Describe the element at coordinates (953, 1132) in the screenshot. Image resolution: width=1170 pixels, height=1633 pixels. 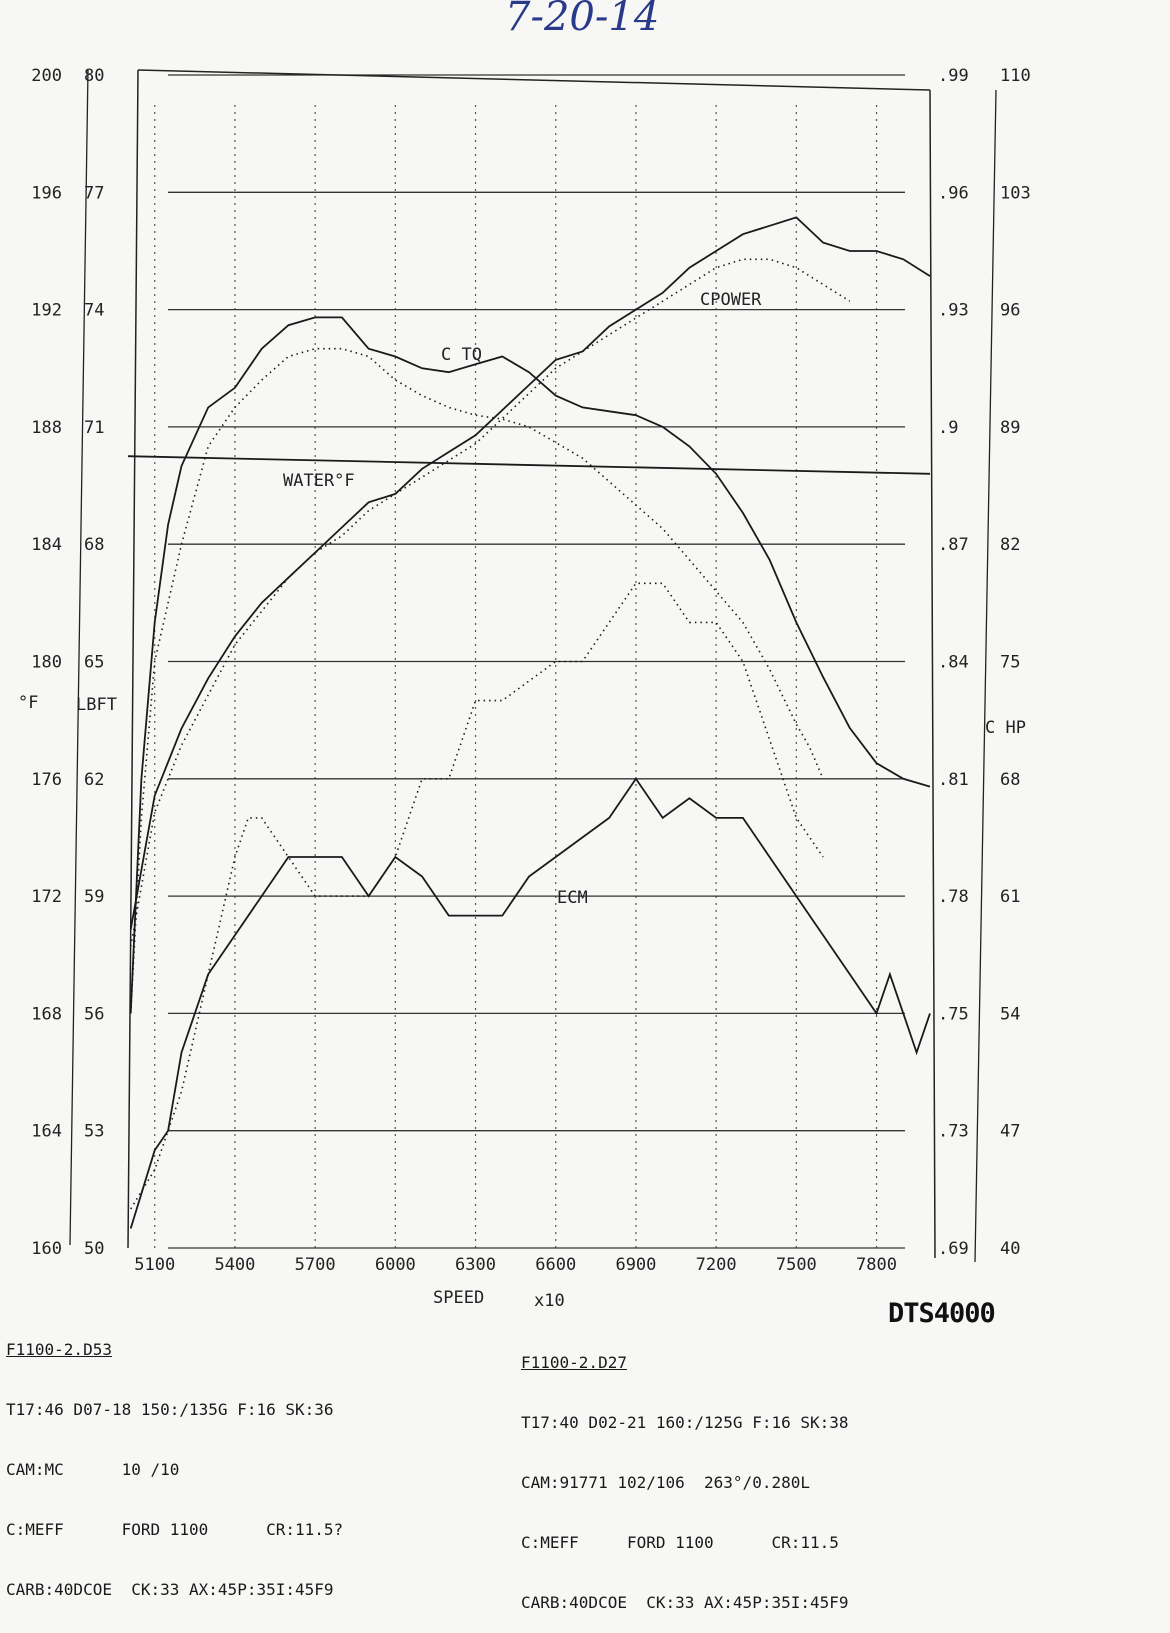
I see `ecm-tick-label-9: .73` at that location.